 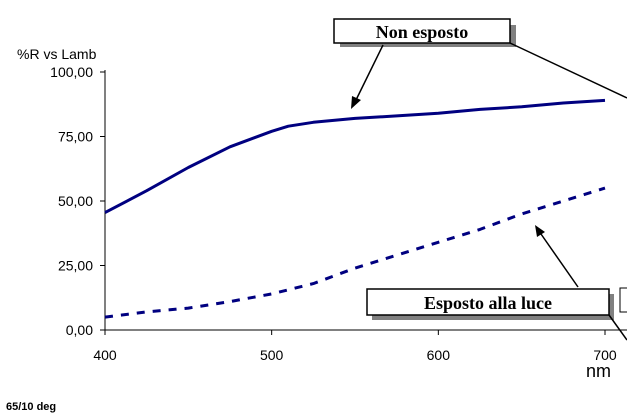 What do you see at coordinates (75, 266) in the screenshot?
I see `y-tick-label: 25,00` at bounding box center [75, 266].